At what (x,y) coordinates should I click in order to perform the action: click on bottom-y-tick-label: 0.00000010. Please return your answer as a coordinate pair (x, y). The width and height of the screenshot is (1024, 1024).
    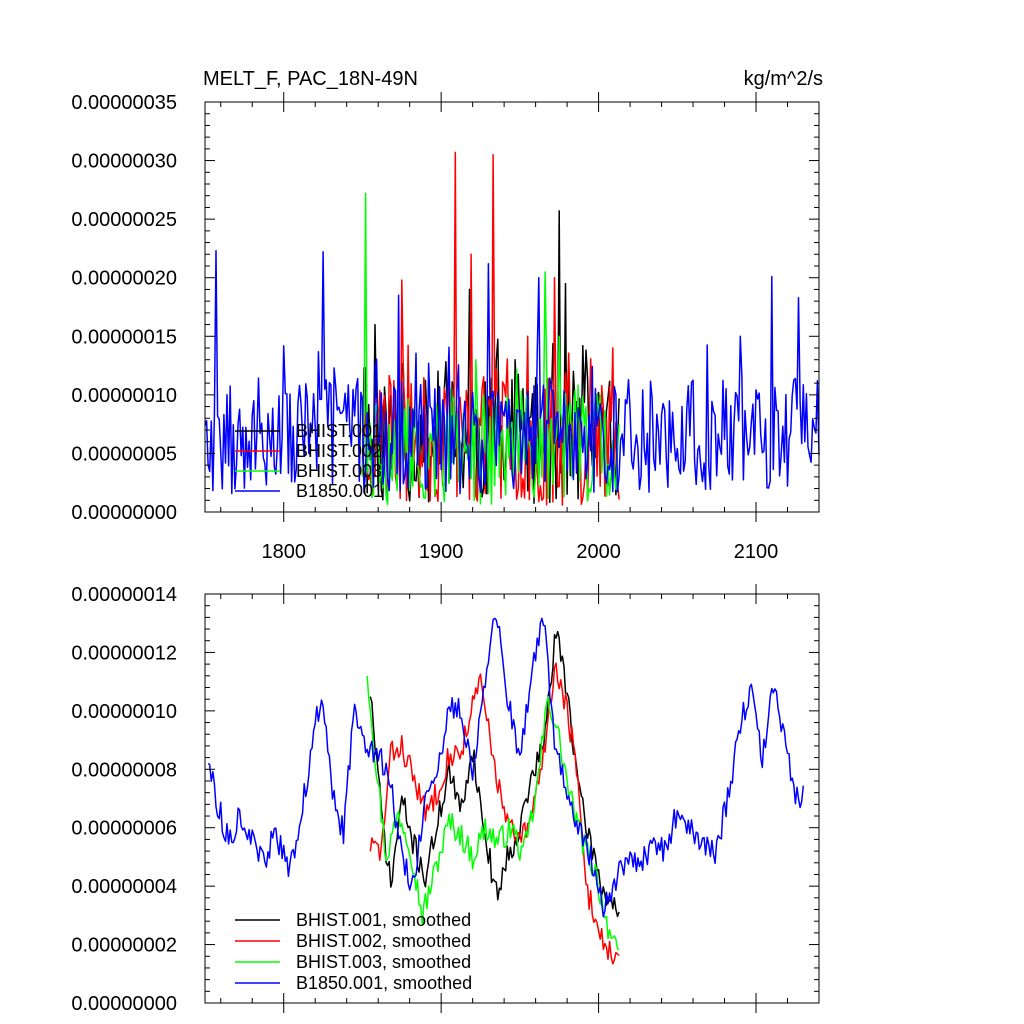
    Looking at the image, I should click on (124, 712).